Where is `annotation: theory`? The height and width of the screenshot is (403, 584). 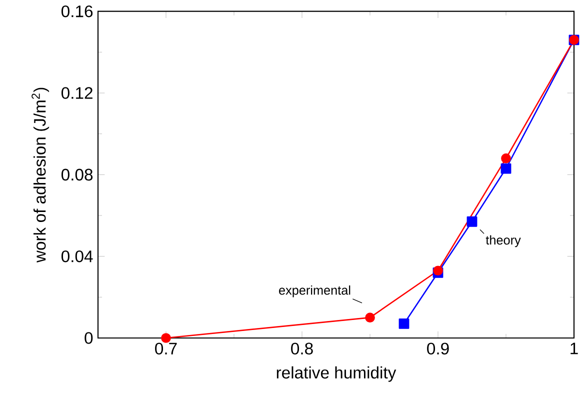
annotation: theory is located at coordinates (503, 241).